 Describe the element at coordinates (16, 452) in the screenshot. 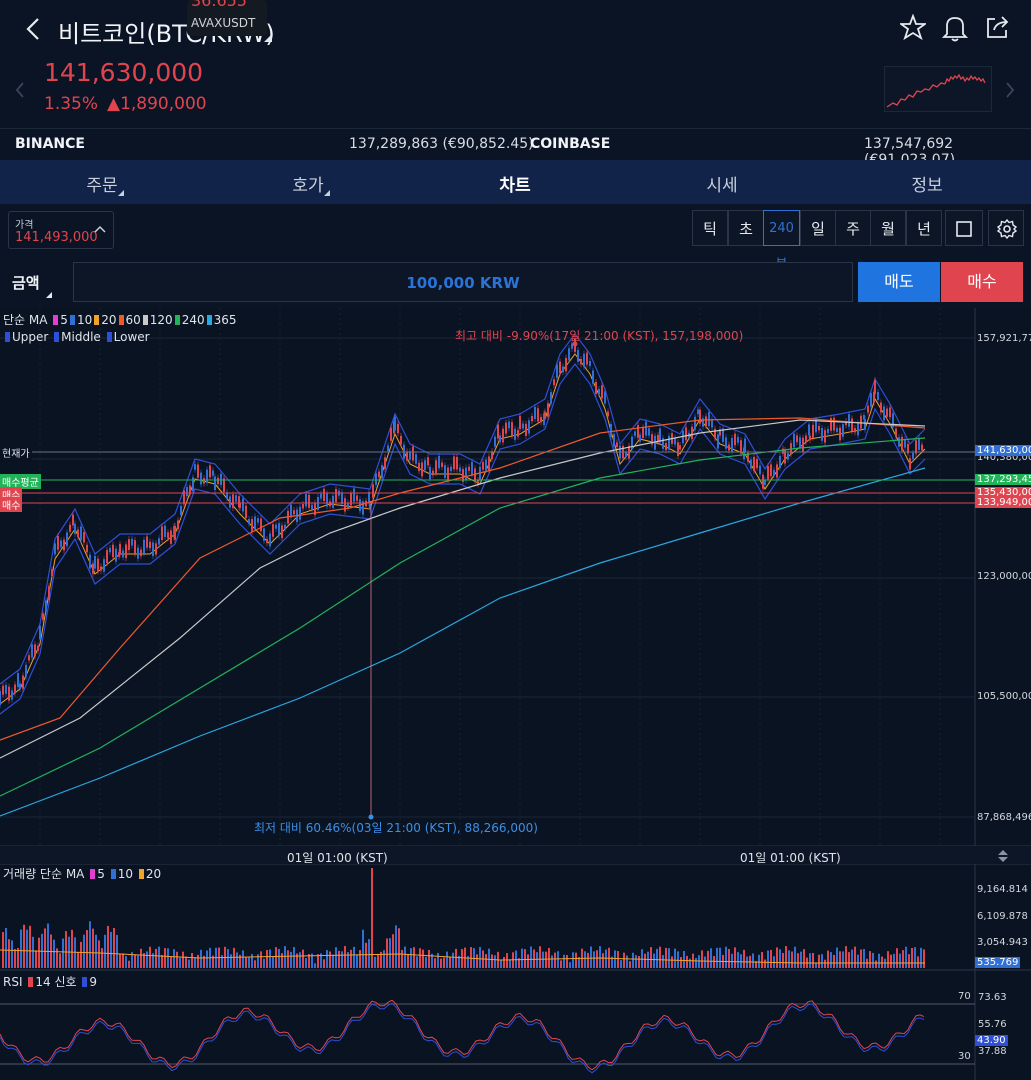

I see `marker-label-current: 현재가` at that location.